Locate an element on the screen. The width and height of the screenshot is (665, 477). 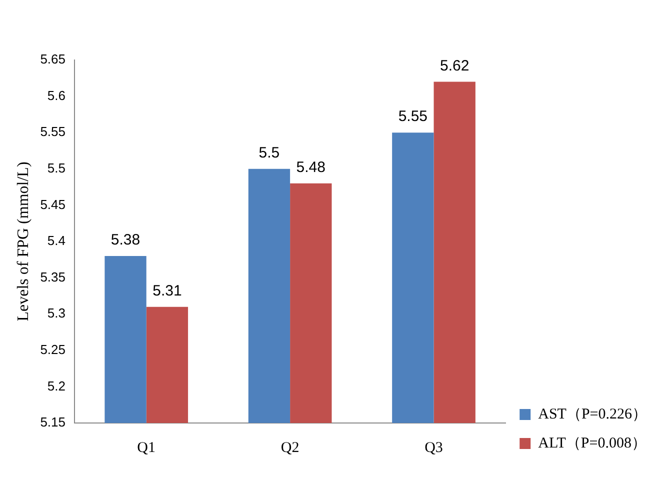
y-tick-label: 5.5 is located at coordinates (56, 168).